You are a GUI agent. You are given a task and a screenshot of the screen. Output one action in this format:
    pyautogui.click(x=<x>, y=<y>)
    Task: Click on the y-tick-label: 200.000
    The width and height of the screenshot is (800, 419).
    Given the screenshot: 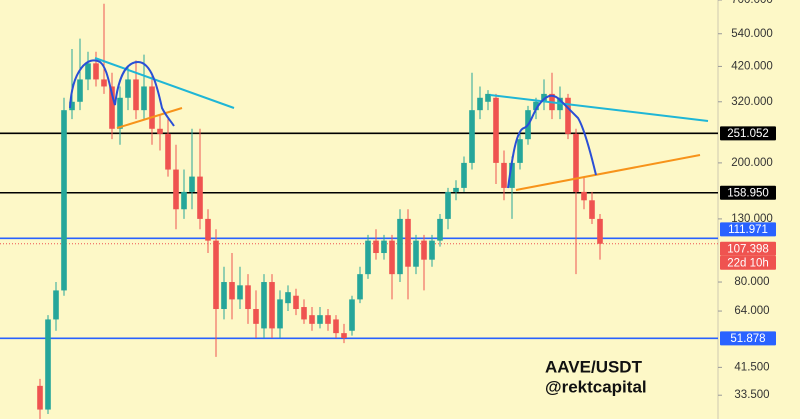 What is the action you would take?
    pyautogui.click(x=752, y=163)
    